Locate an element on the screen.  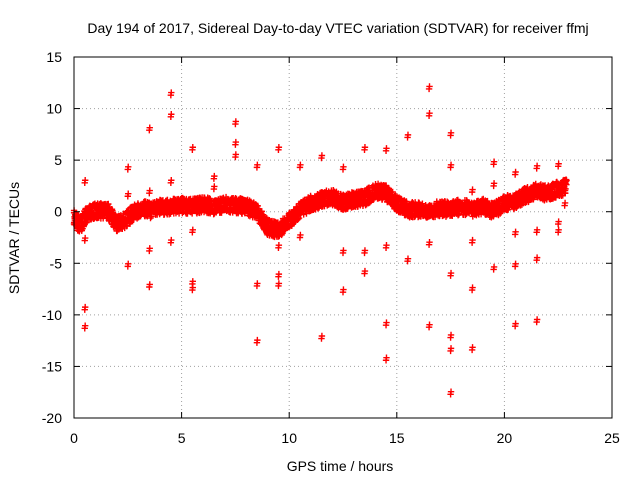
y-tick-label: -20 is located at coordinates (52, 418).